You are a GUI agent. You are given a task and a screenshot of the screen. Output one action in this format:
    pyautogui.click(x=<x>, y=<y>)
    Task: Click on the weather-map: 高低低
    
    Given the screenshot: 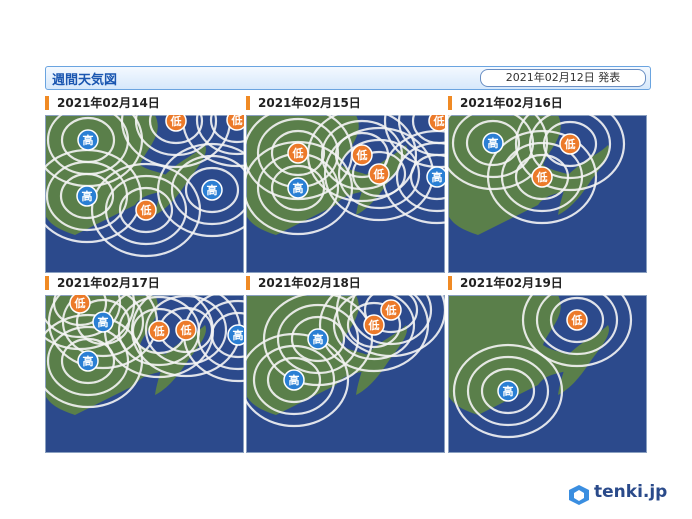 What is the action you would take?
    pyautogui.click(x=547, y=194)
    